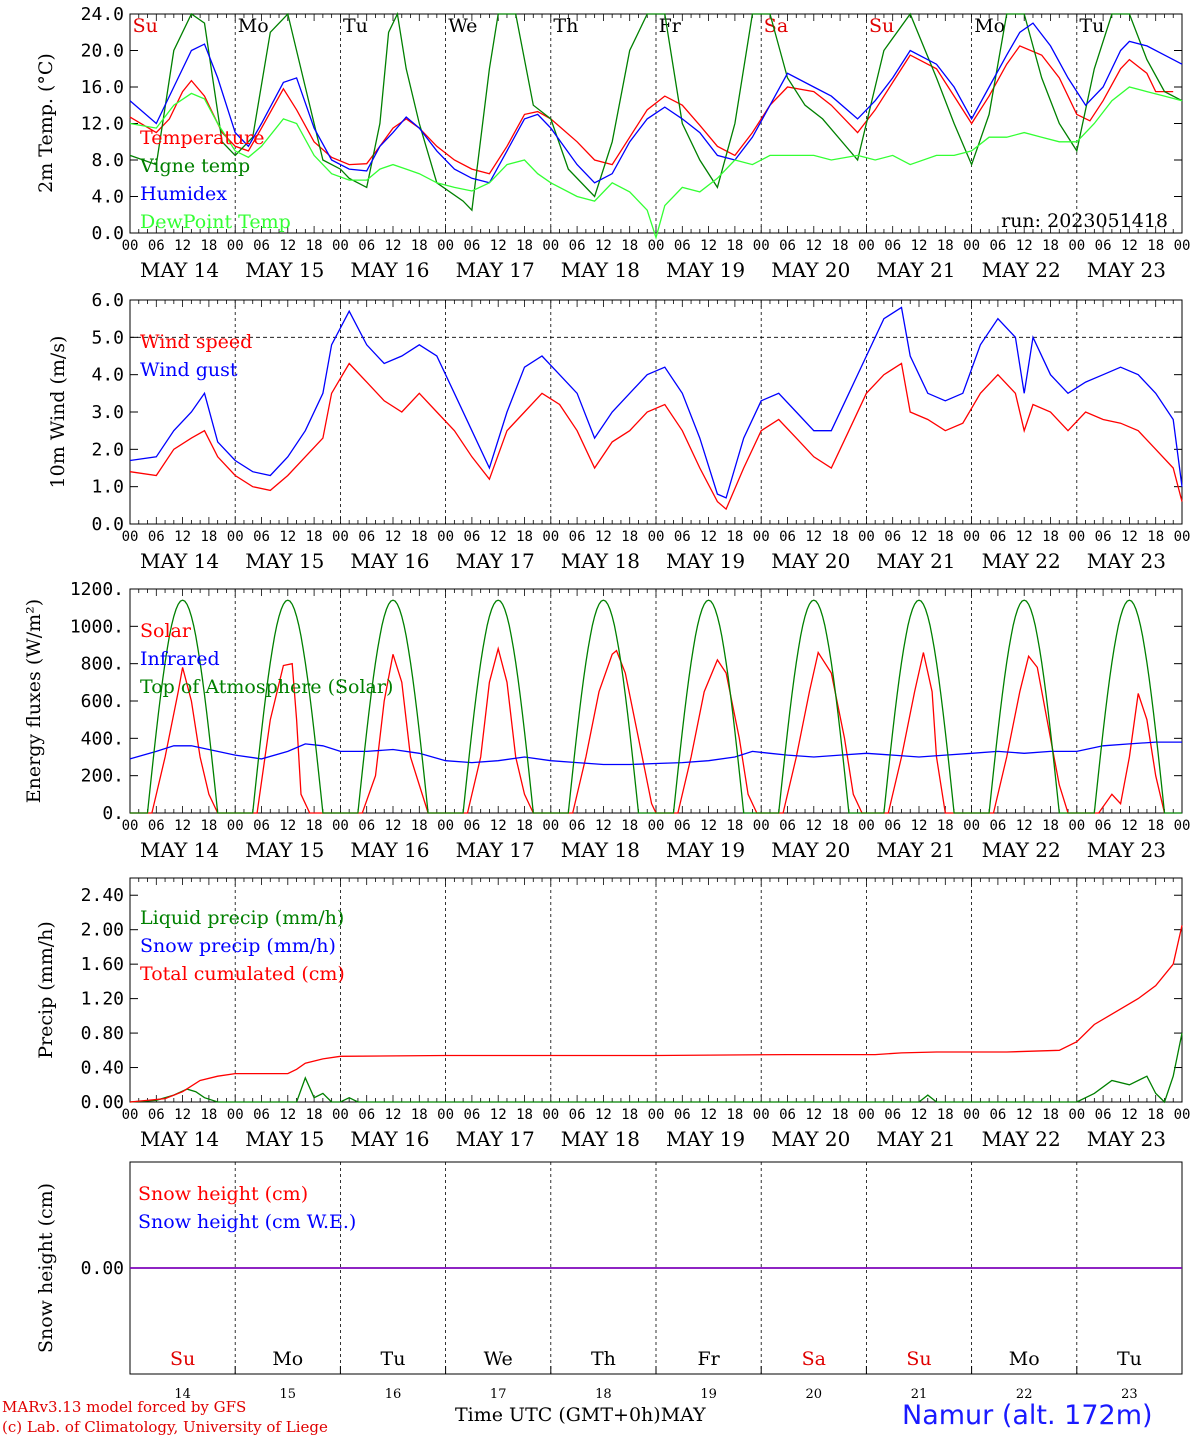 Image resolution: width=1194 pixels, height=1440 pixels. I want to click on ytick-label: 200., so click(102, 776).